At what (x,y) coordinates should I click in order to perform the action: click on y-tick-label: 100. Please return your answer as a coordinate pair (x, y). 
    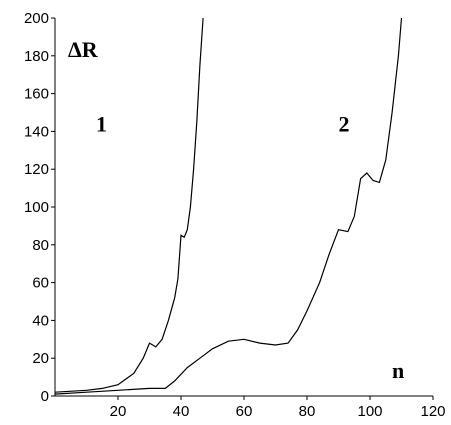
    Looking at the image, I should click on (36, 207).